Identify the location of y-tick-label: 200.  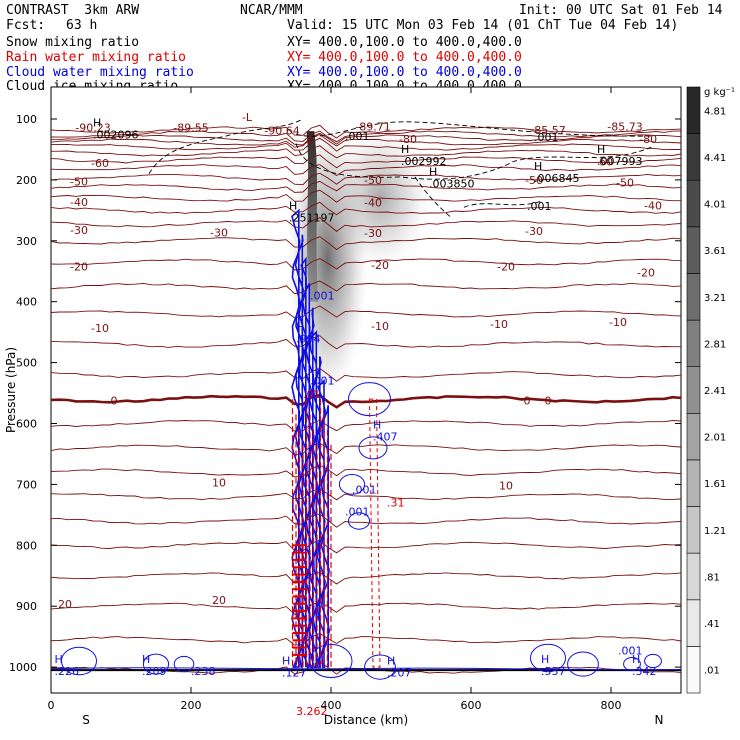
(26, 180).